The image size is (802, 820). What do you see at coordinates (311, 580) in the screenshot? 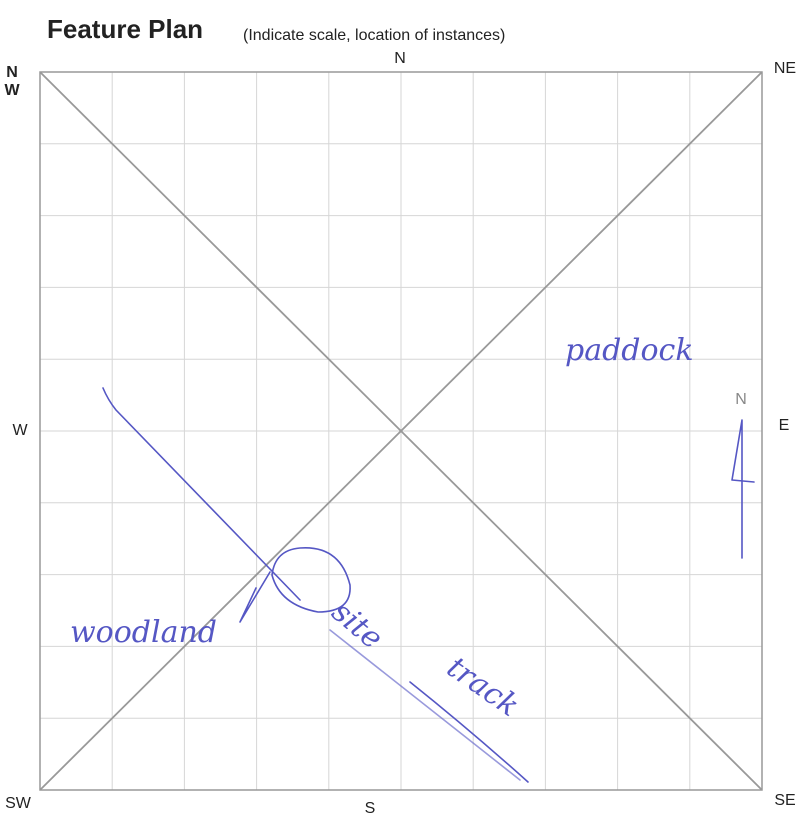
I see `site-circle` at bounding box center [311, 580].